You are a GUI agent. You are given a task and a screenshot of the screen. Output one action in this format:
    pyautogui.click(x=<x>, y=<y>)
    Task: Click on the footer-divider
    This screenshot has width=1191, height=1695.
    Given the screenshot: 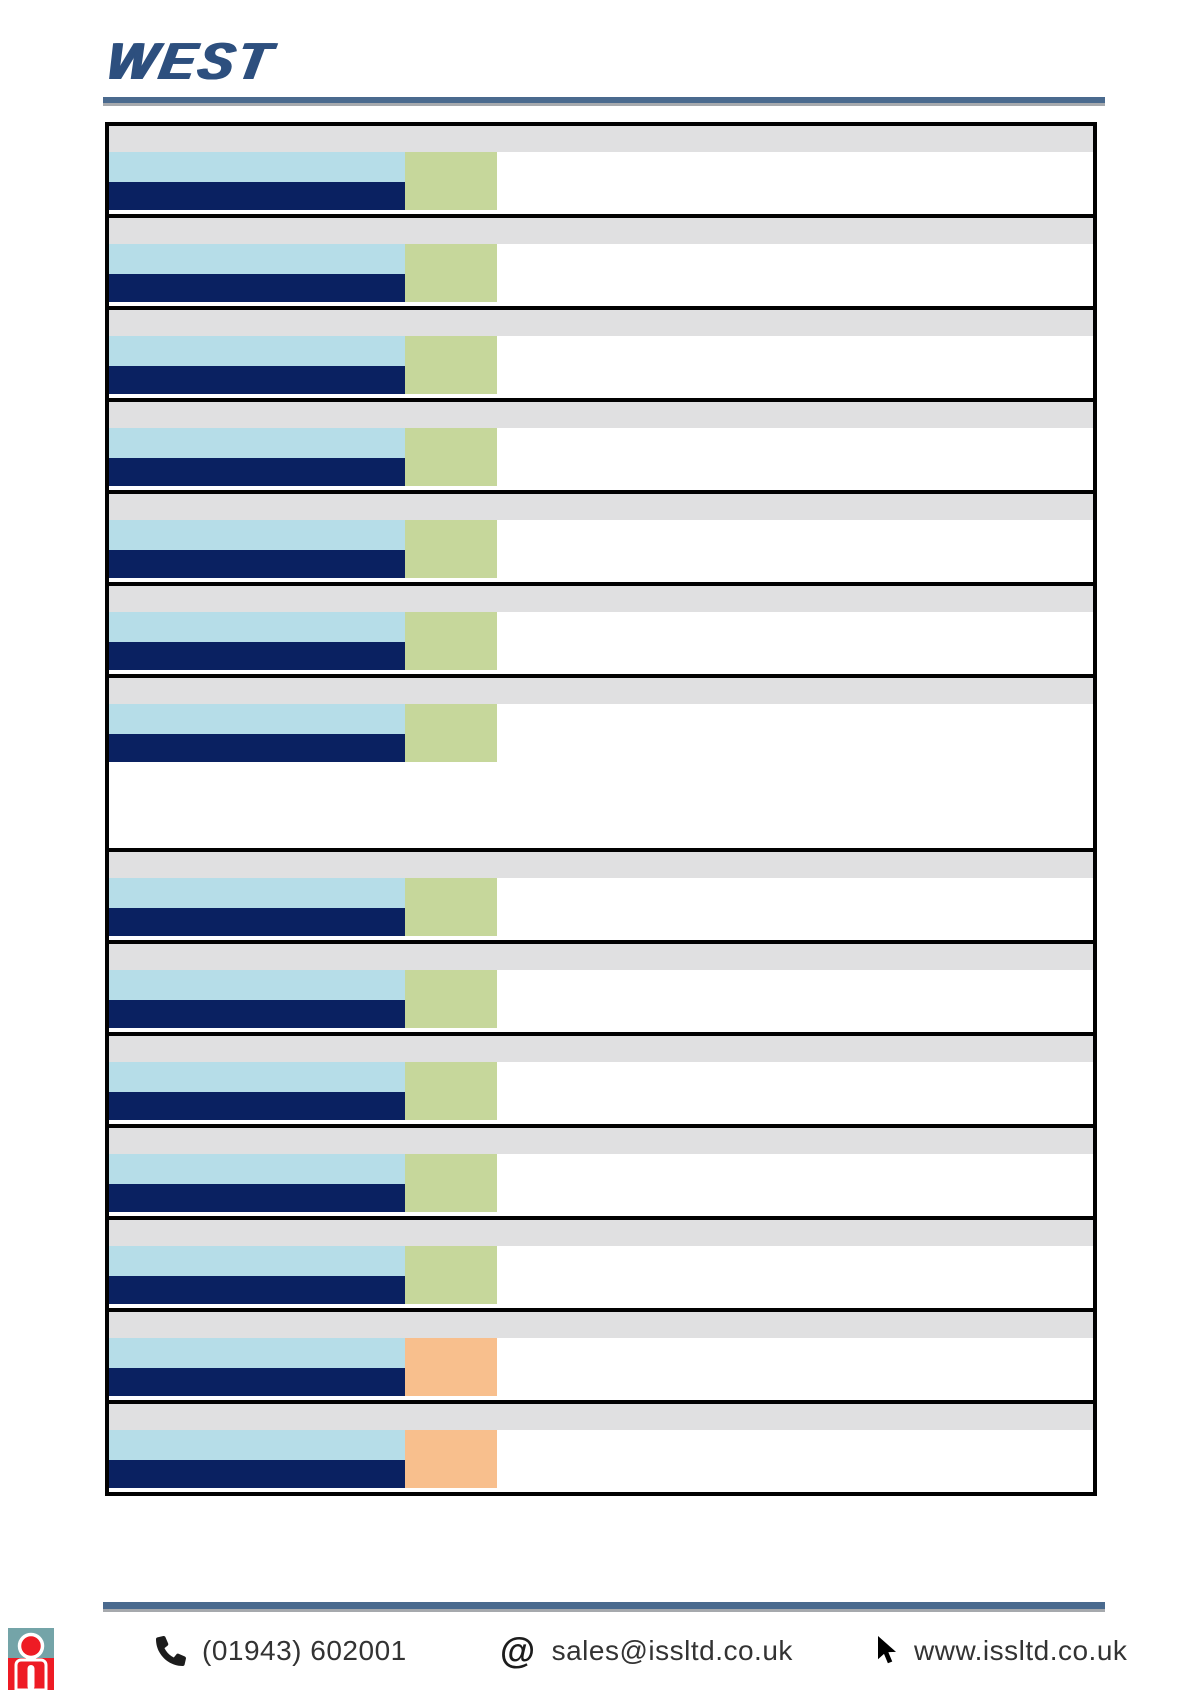 What is the action you would take?
    pyautogui.click(x=604, y=1607)
    